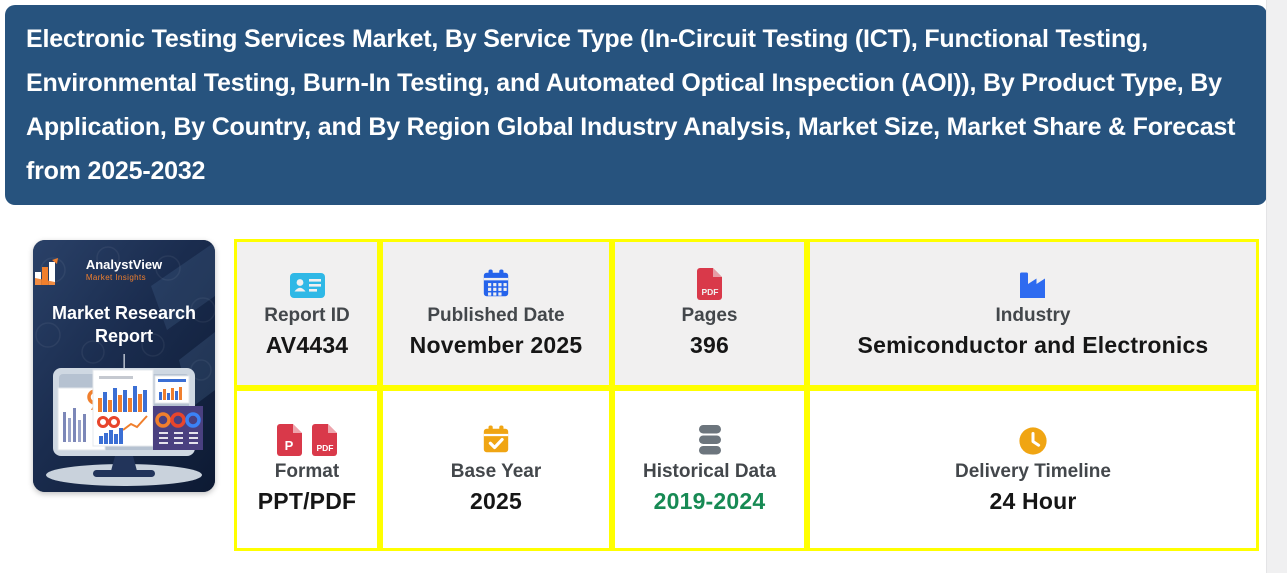 This screenshot has width=1287, height=573. What do you see at coordinates (1033, 440) in the screenshot?
I see `clock-icon` at bounding box center [1033, 440].